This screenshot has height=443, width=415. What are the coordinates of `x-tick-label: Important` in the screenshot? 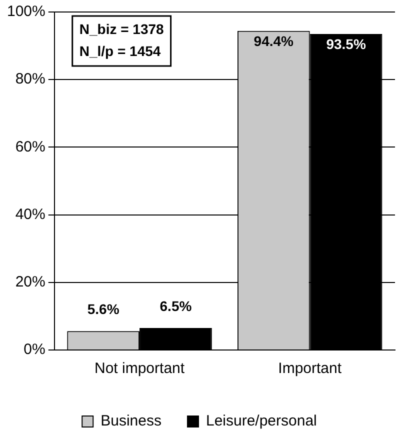 It's located at (310, 369).